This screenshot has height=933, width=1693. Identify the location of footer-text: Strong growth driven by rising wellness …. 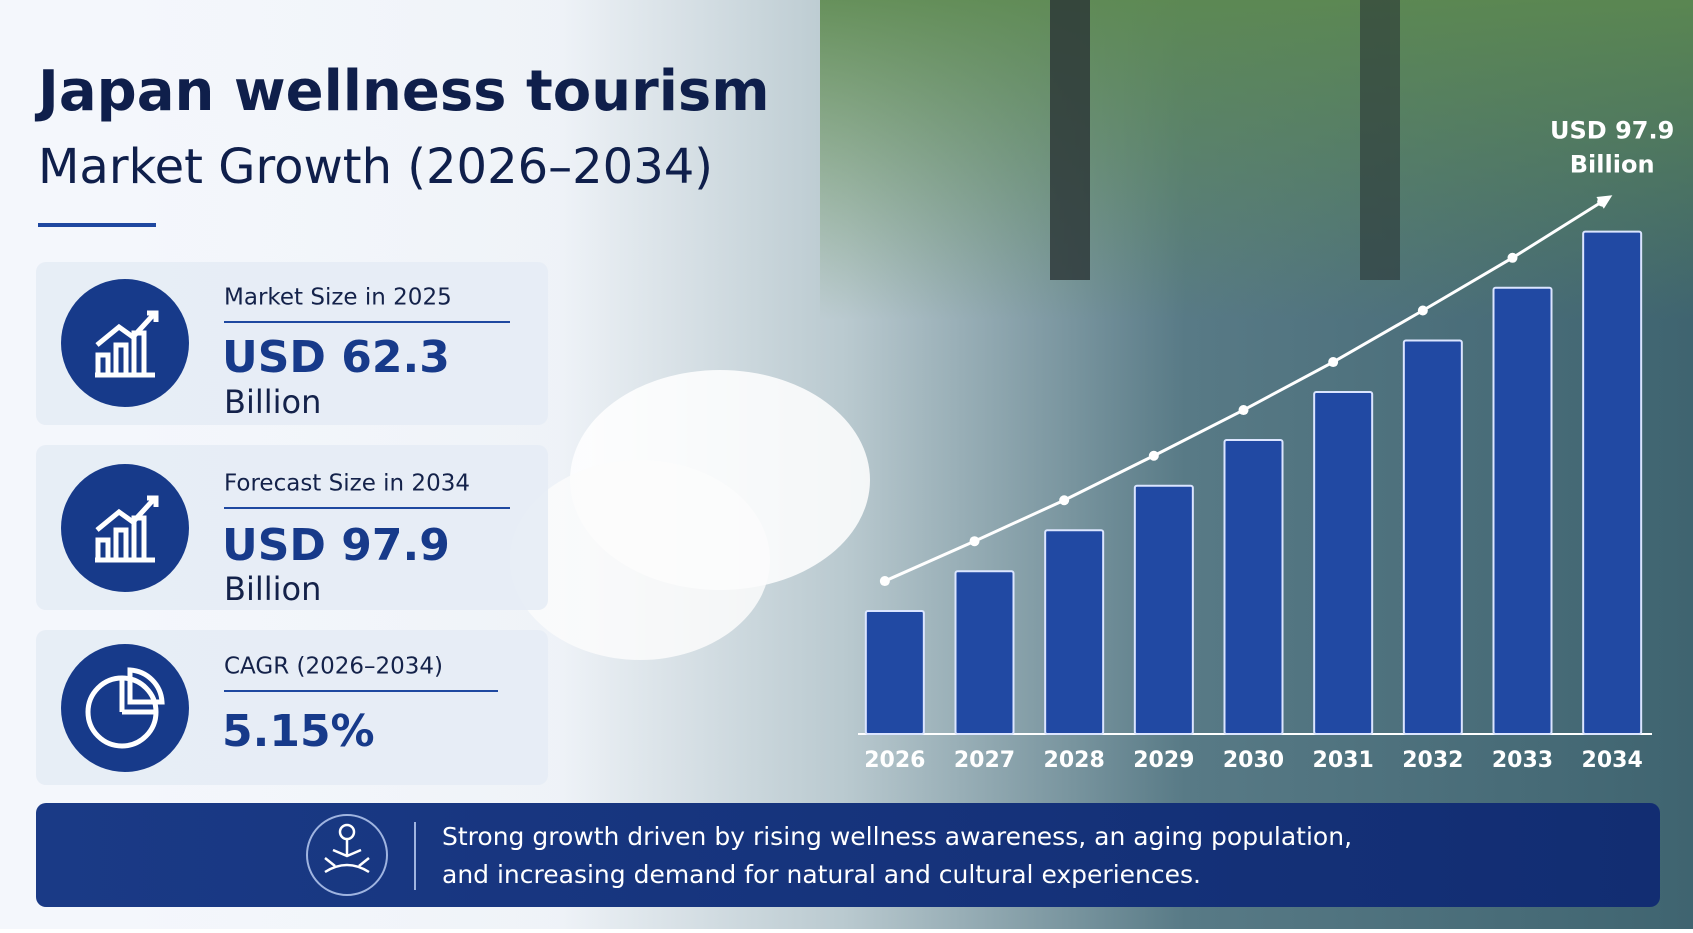
(897, 836).